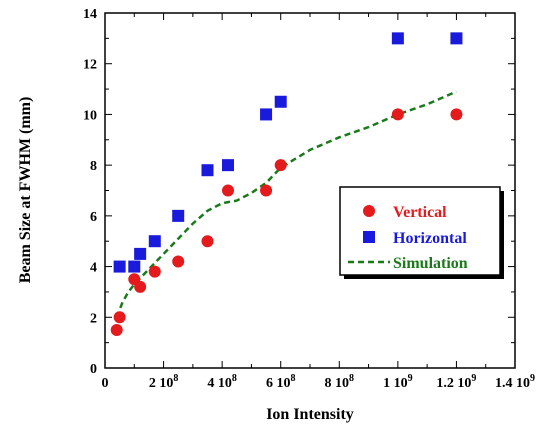  What do you see at coordinates (398, 382) in the screenshot?
I see `x-tick-label: 1 109` at bounding box center [398, 382].